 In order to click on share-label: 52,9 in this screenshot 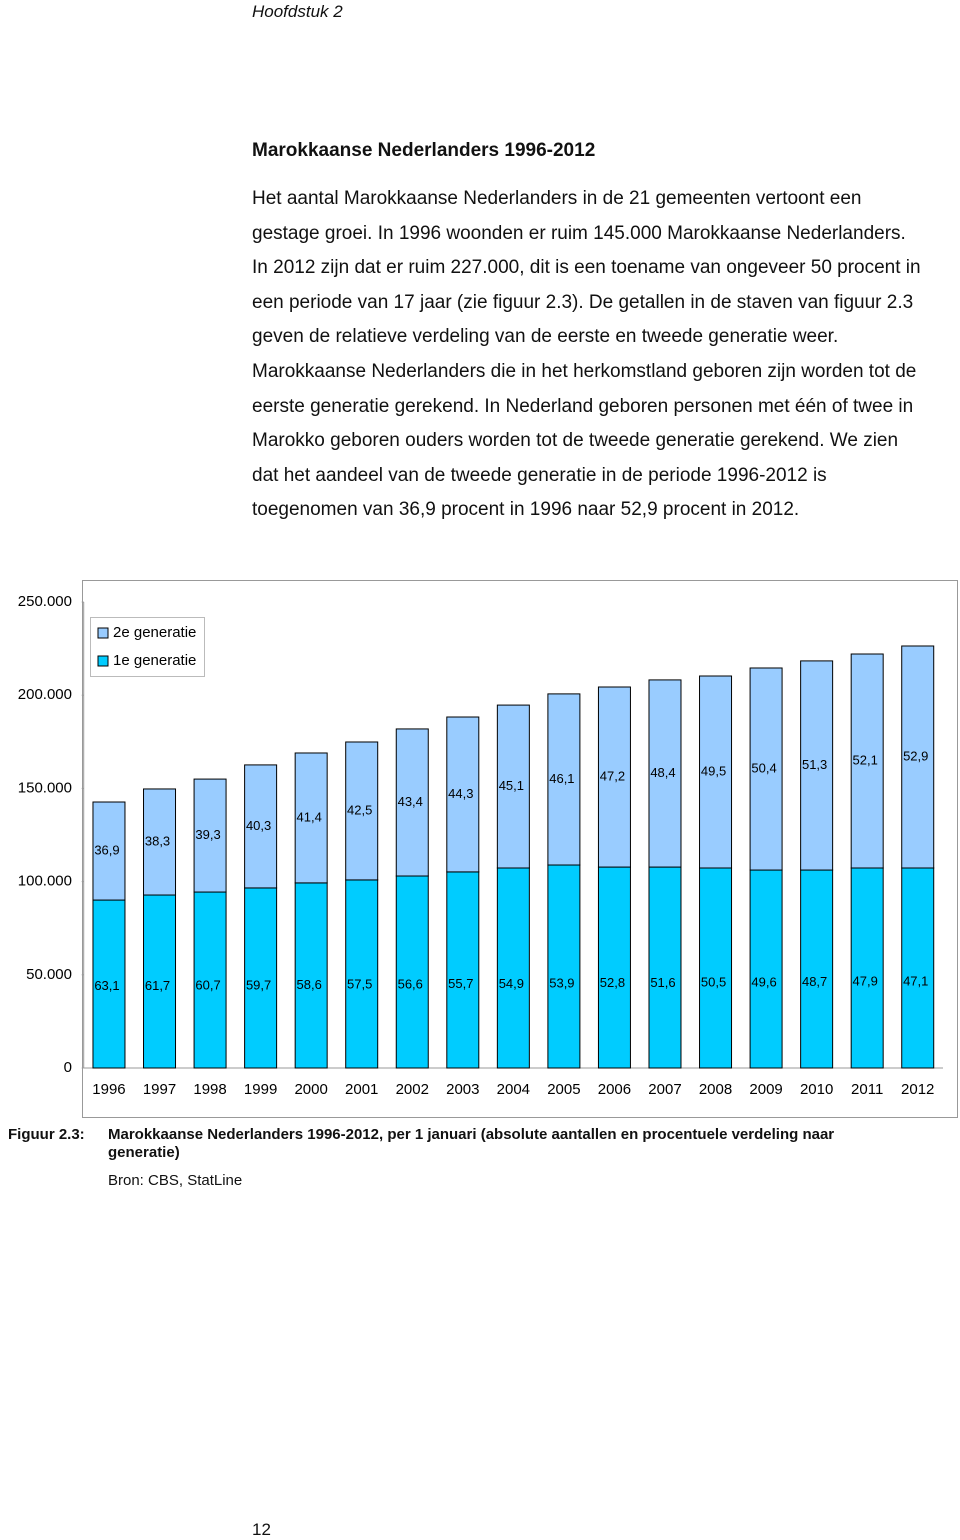, I will do `click(915, 755)`.